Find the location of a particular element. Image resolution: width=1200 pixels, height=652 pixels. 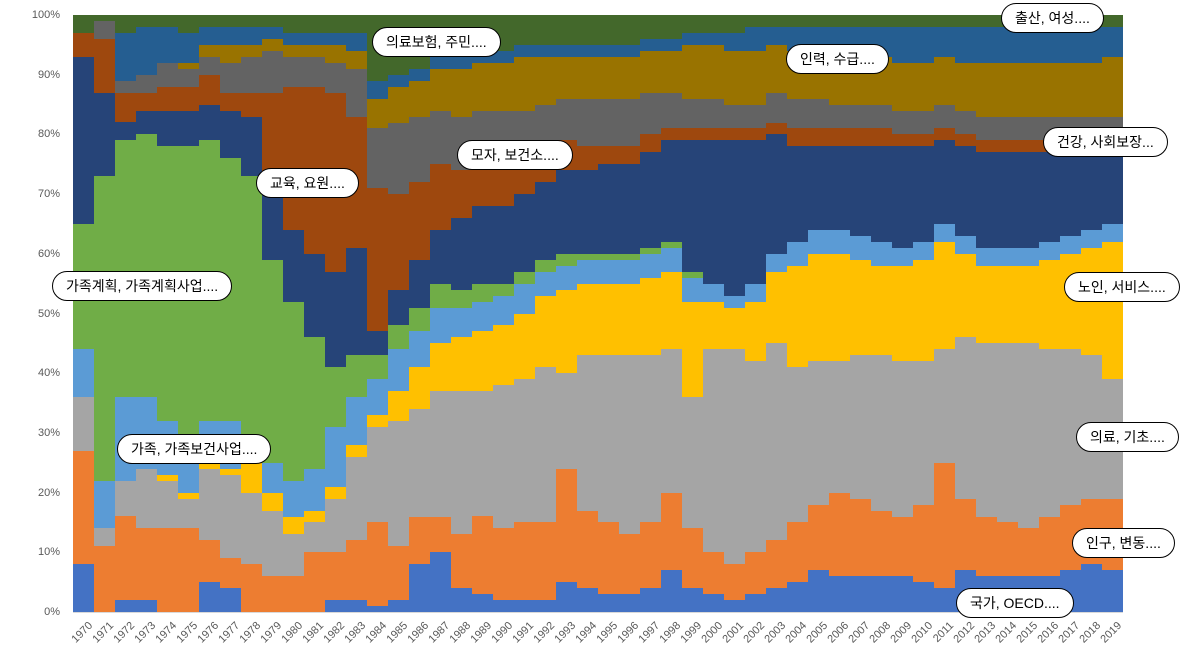

column-1977 is located at coordinates (230, 313).